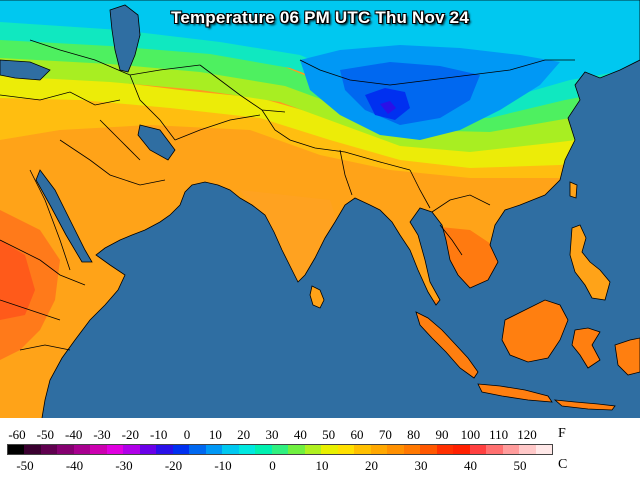  What do you see at coordinates (322, 465) in the screenshot?
I see `celsius-tick: 10` at bounding box center [322, 465].